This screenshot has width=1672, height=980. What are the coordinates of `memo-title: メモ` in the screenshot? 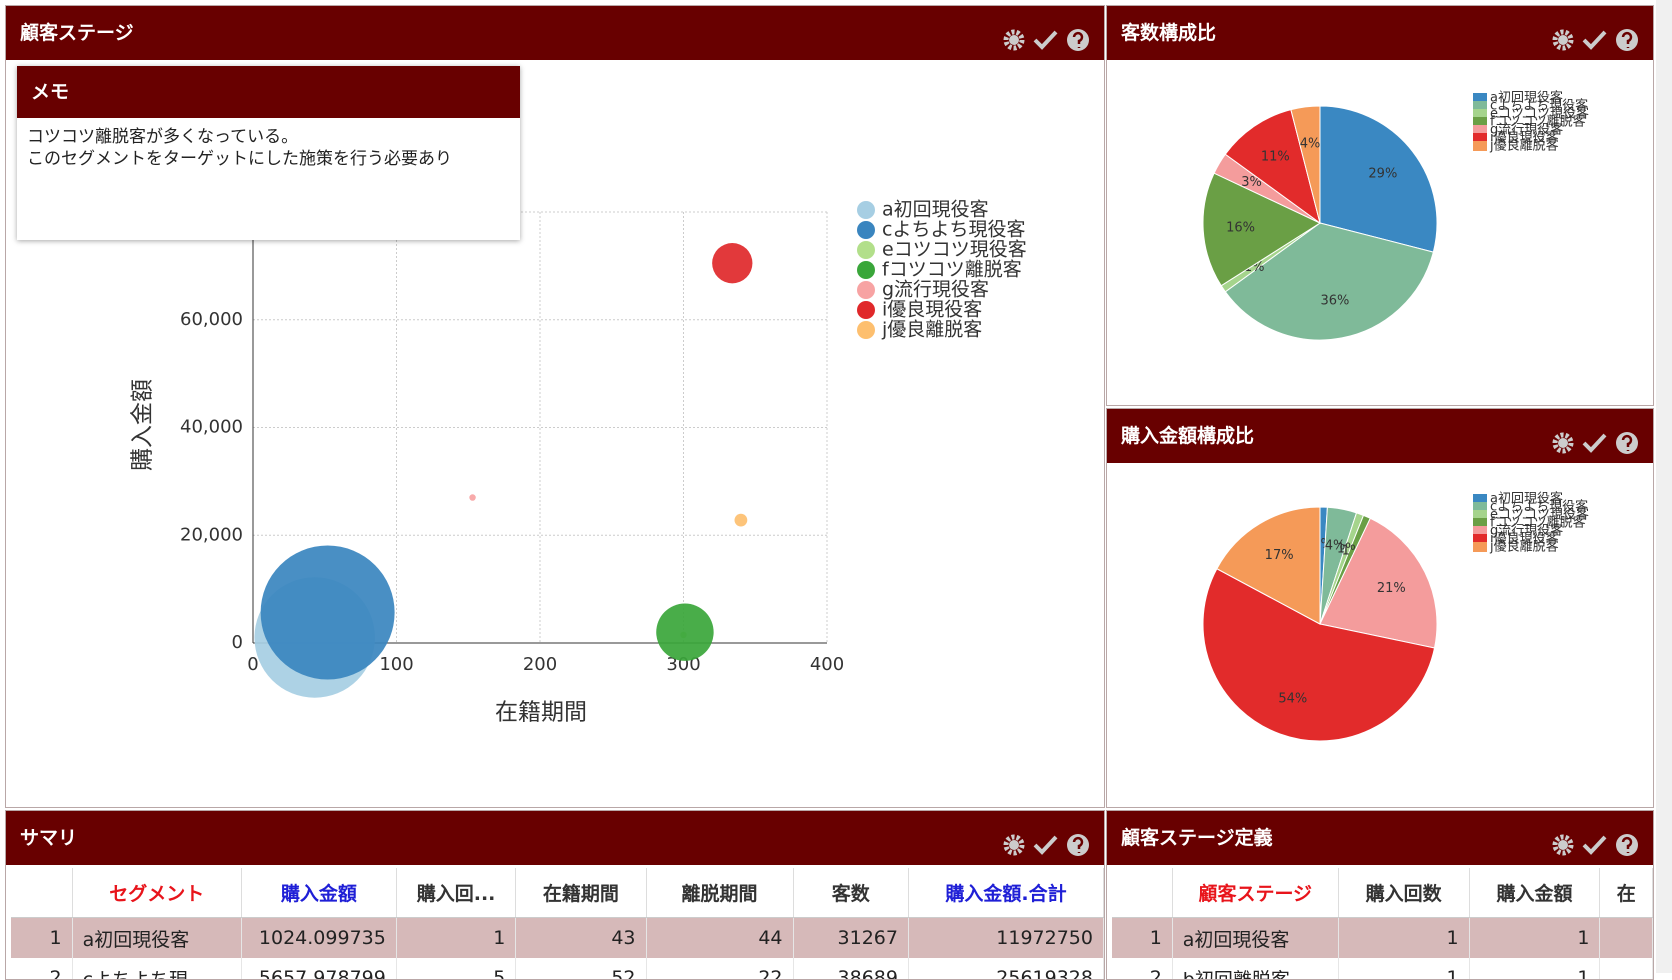 It's located at (268, 92).